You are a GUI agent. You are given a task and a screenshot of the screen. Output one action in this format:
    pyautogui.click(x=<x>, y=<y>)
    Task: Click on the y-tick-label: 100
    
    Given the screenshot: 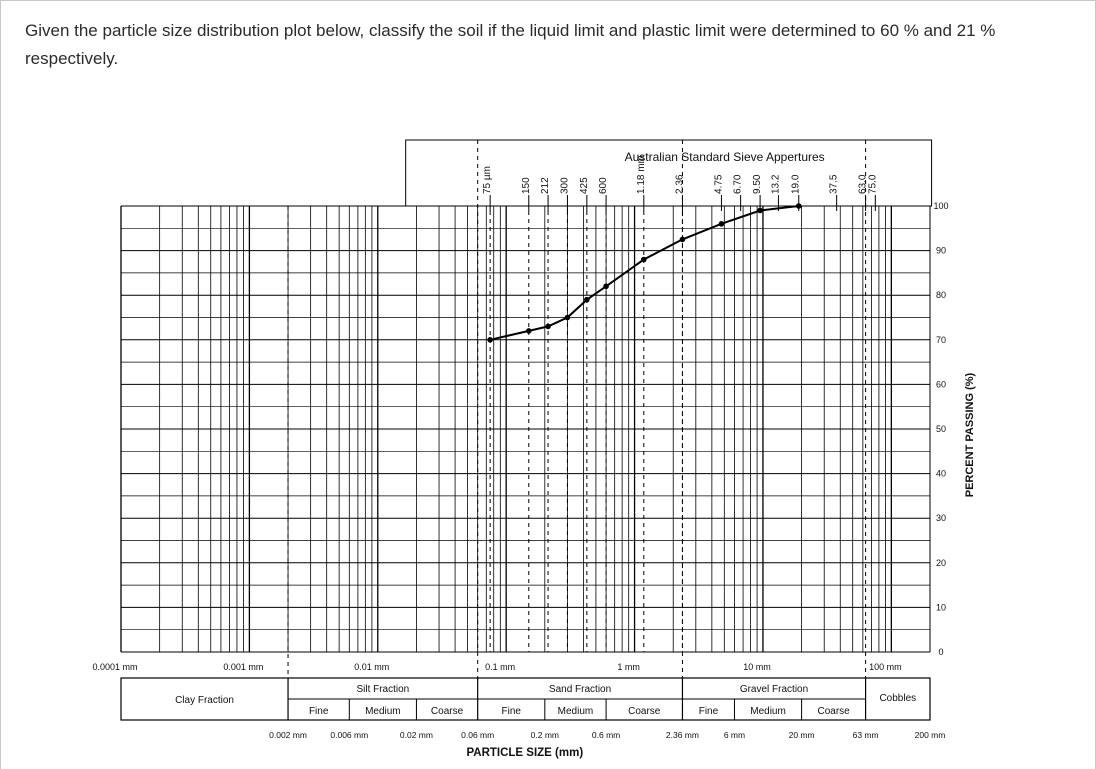 What is the action you would take?
    pyautogui.click(x=940, y=206)
    